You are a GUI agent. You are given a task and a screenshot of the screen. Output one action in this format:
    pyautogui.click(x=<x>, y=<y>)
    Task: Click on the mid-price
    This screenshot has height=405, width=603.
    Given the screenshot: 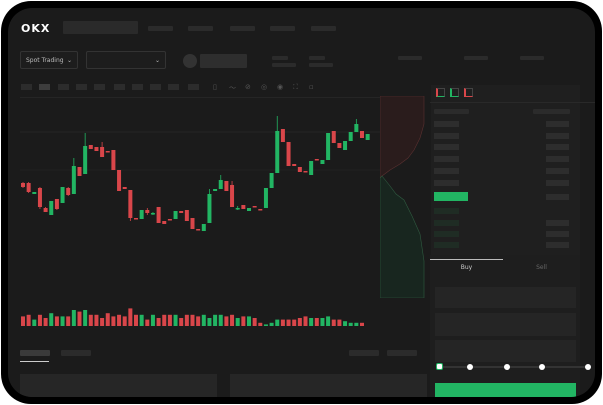 What is the action you would take?
    pyautogui.click(x=451, y=196)
    